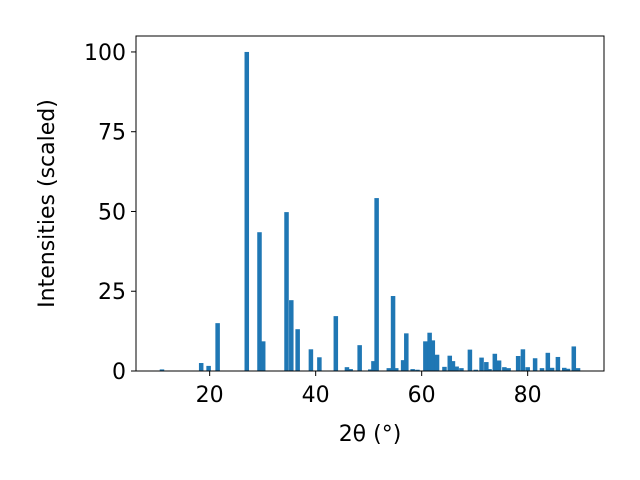 Image resolution: width=640 pixels, height=480 pixels. Describe the element at coordinates (112, 133) in the screenshot. I see `y-tick-label: 75` at that location.